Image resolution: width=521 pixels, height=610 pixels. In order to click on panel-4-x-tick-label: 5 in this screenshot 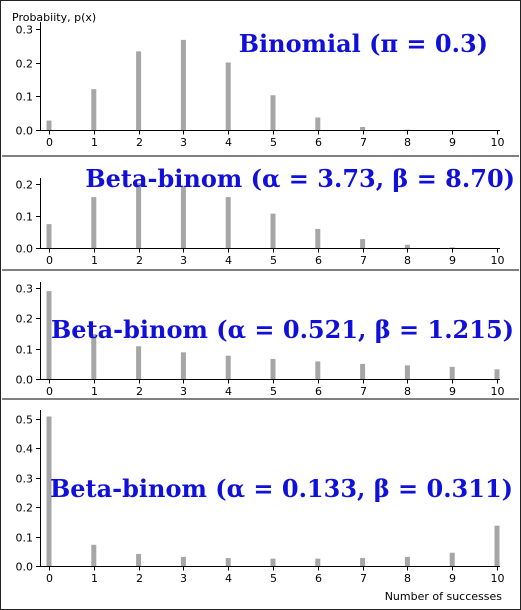, I will do `click(273, 578)`.